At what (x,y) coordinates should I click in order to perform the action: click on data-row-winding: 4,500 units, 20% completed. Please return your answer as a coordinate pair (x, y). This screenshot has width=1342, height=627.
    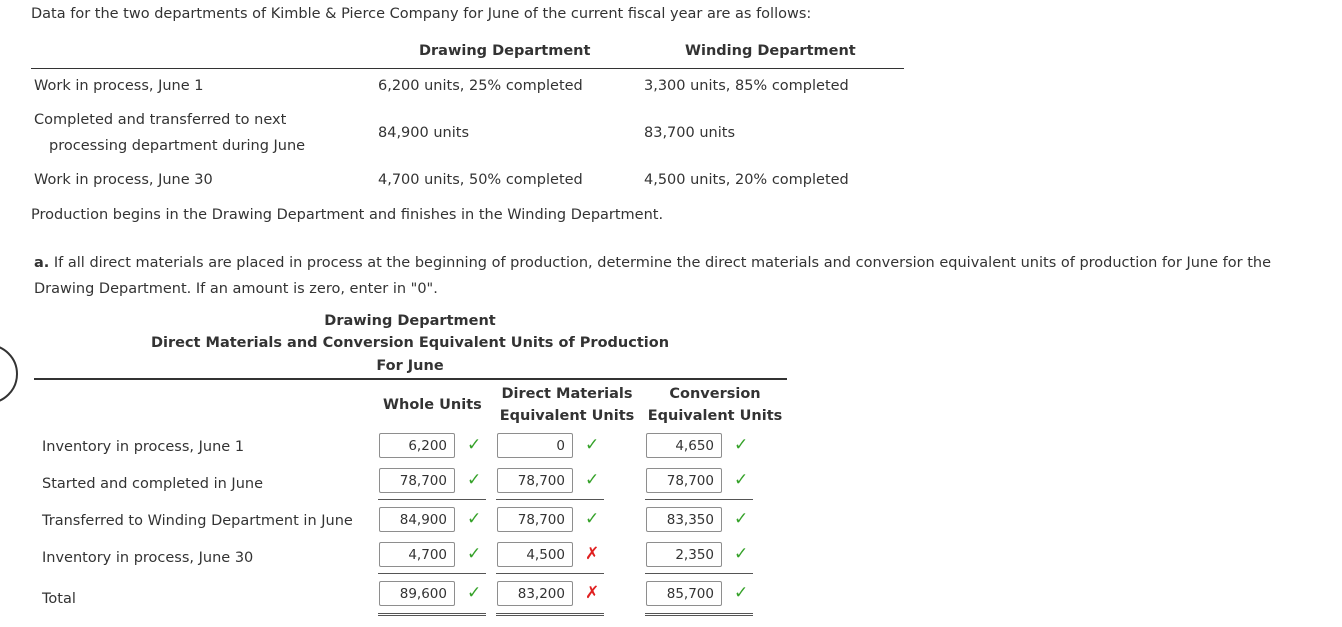
    Looking at the image, I should click on (746, 180).